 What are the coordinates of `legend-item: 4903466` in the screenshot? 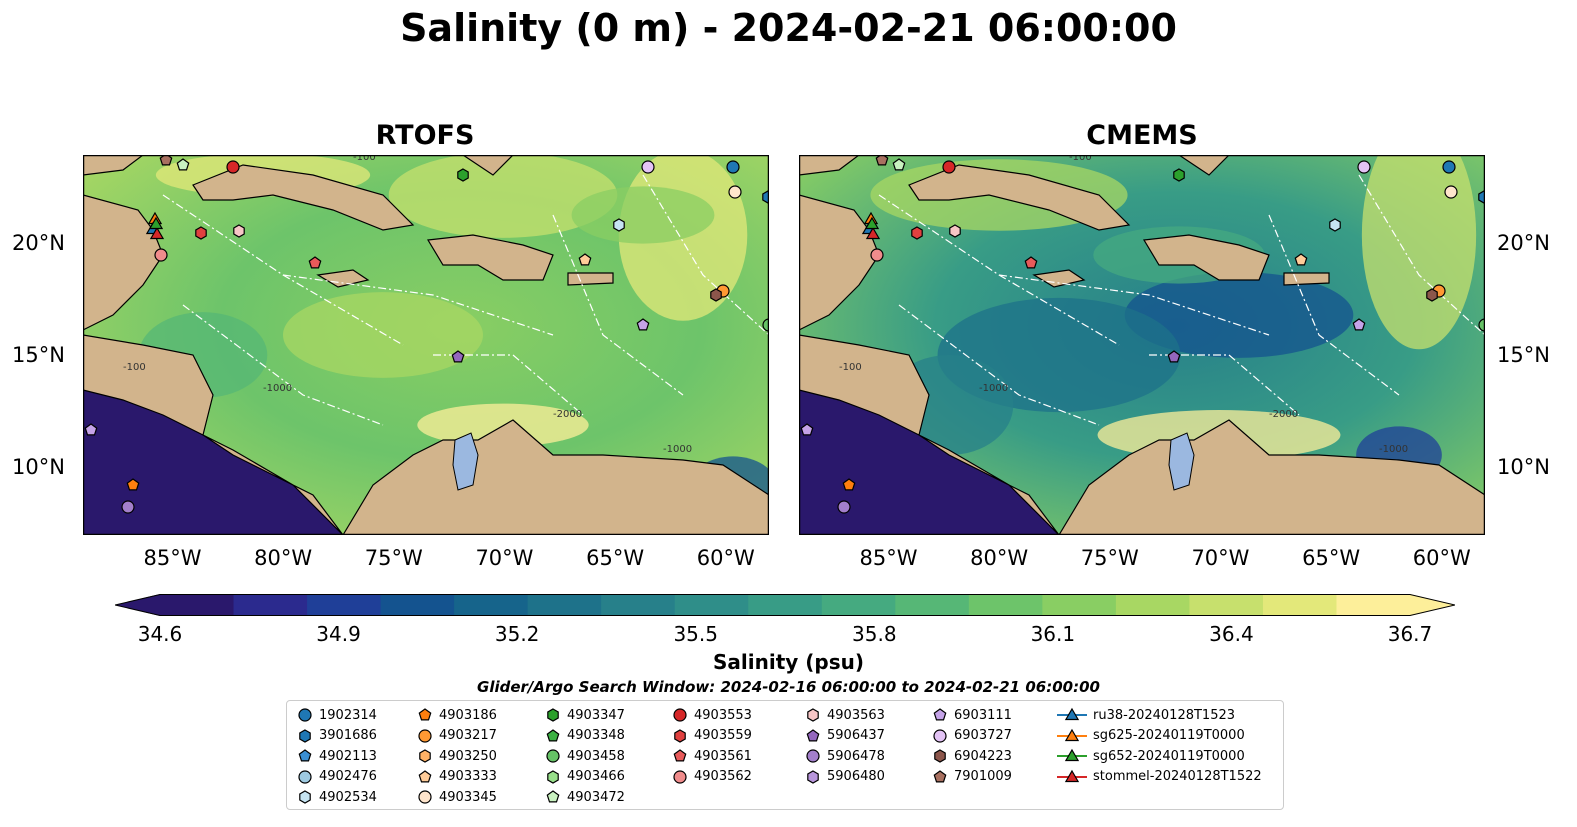 It's located at (585, 777).